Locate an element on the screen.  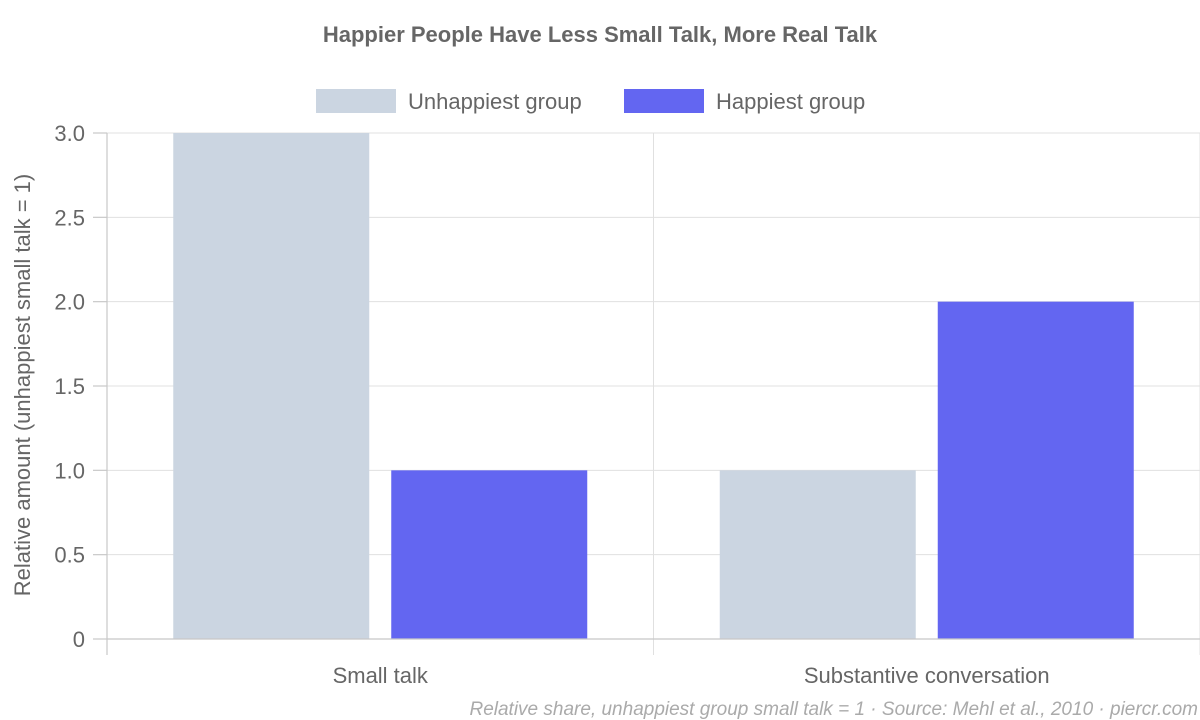
bar-happiest-group-small-talk is located at coordinates (489, 554).